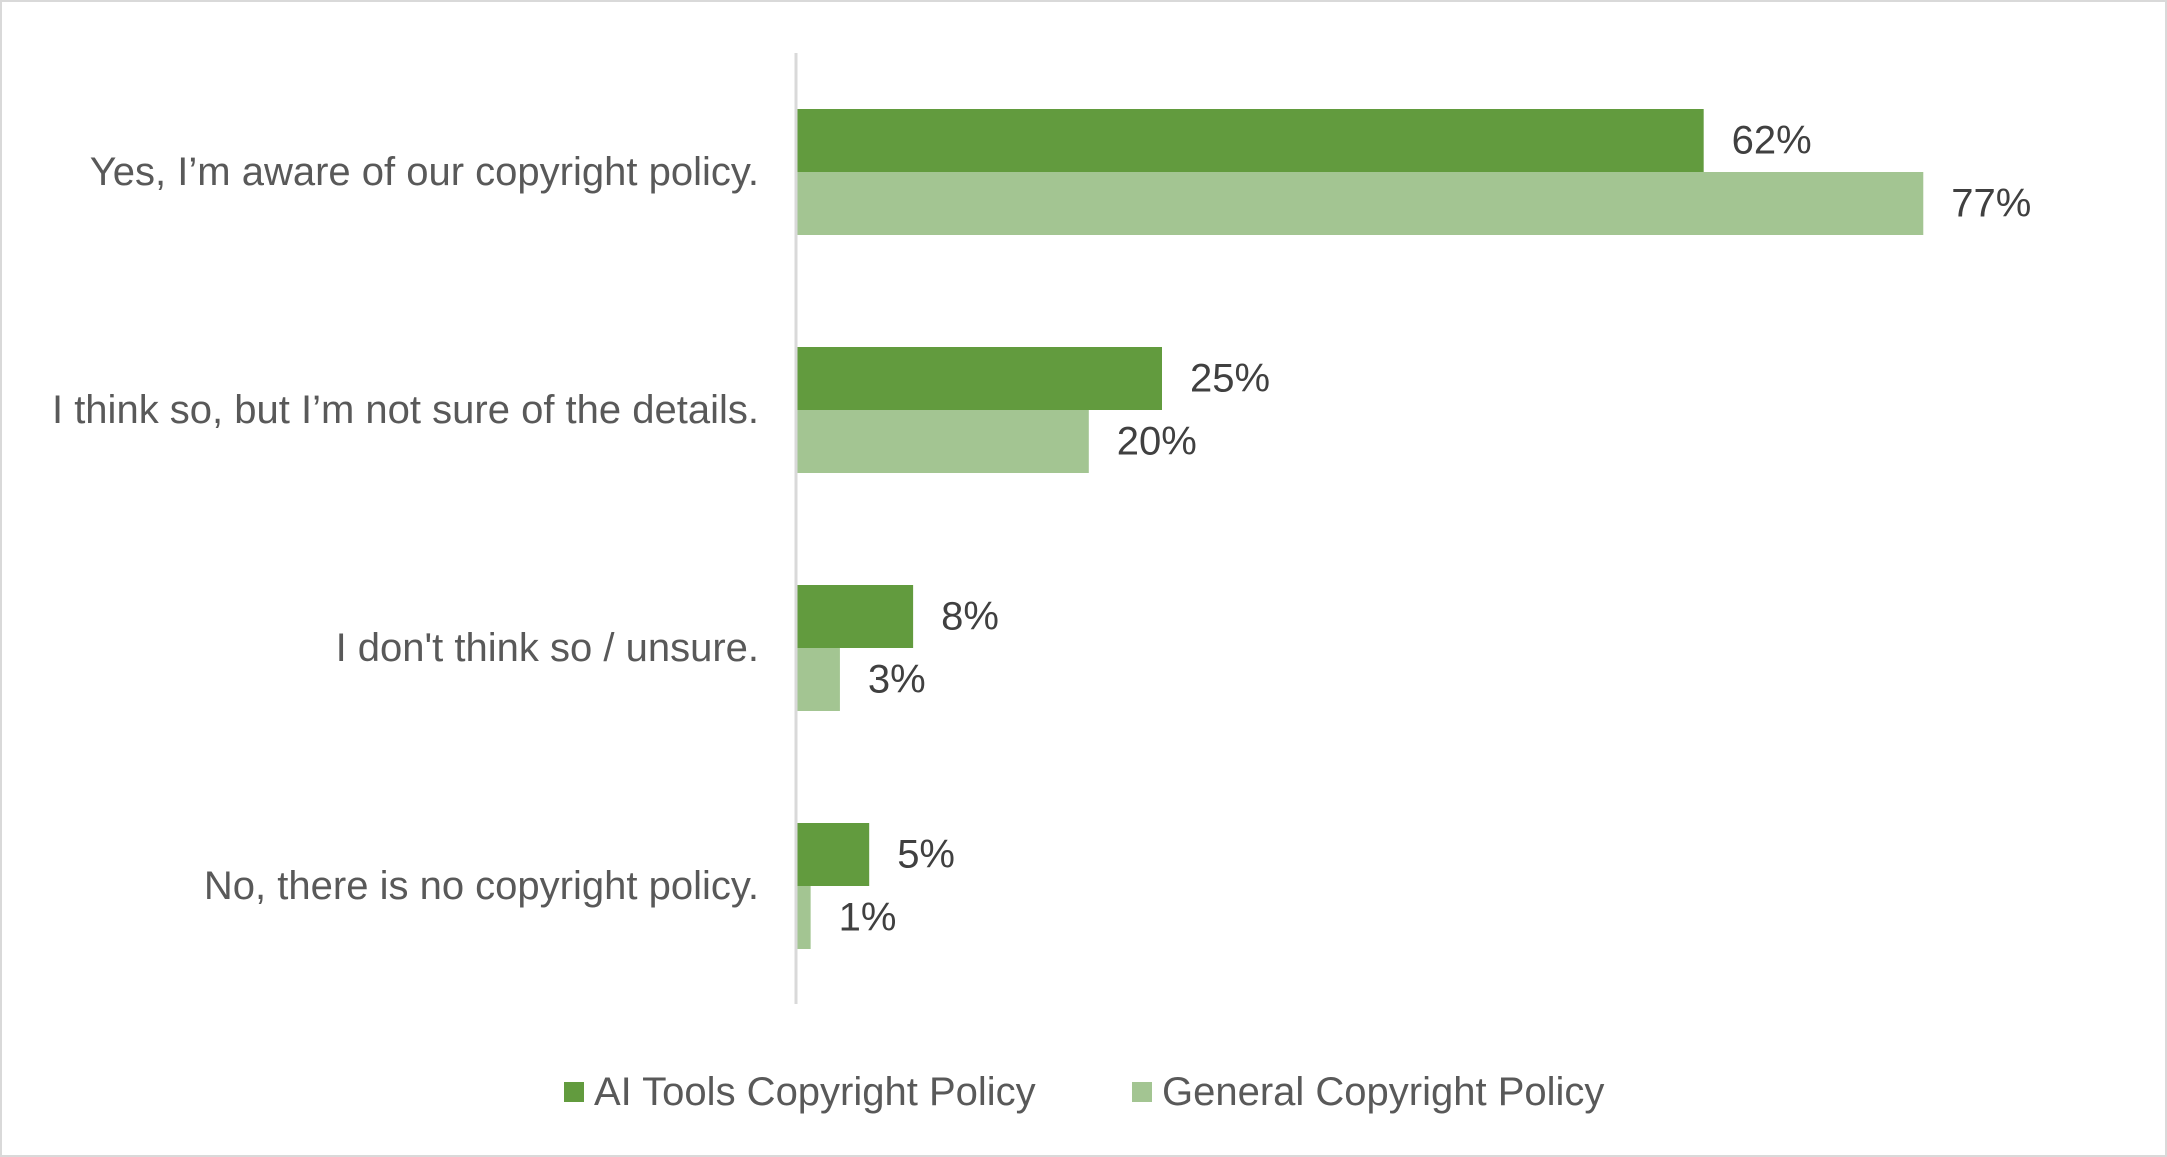 This screenshot has width=2167, height=1157. Describe the element at coordinates (815, 1092) in the screenshot. I see `legend-label: AI Tools Copyright Policy` at that location.